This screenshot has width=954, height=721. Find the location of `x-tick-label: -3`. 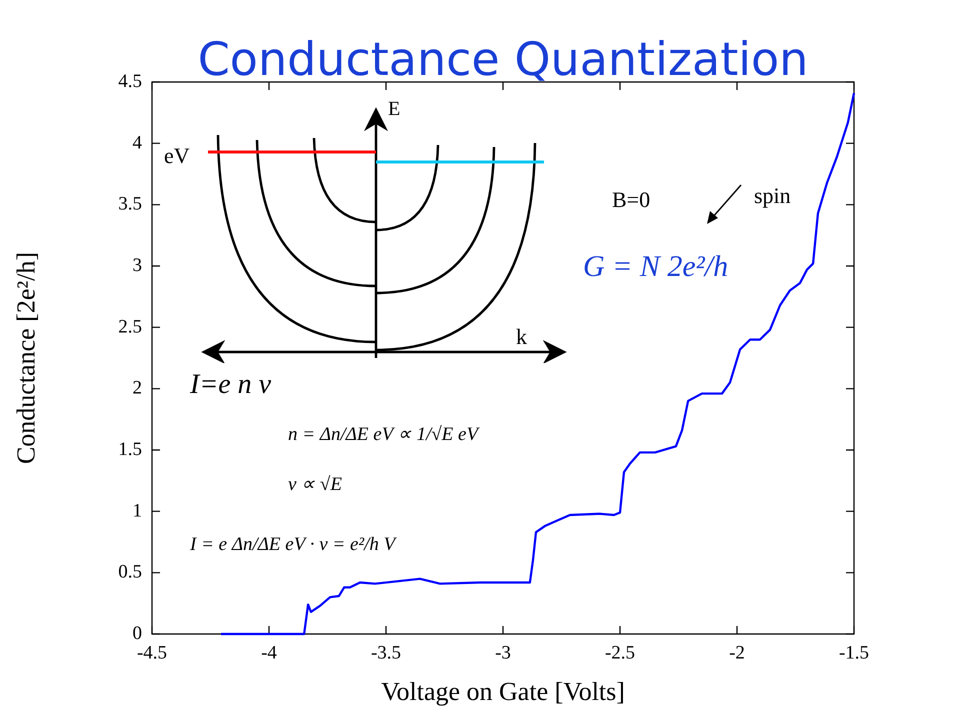

x-tick-label: -3 is located at coordinates (503, 653).